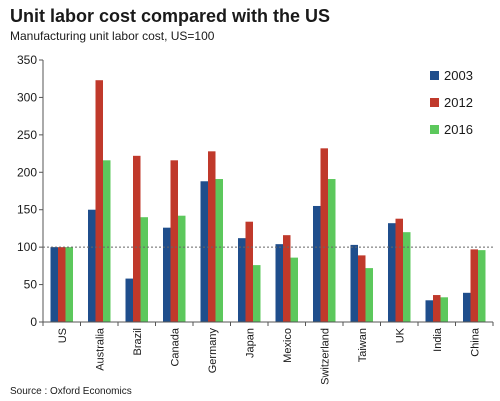  Describe the element at coordinates (63, 335) in the screenshot. I see `x-tick-label: US` at that location.